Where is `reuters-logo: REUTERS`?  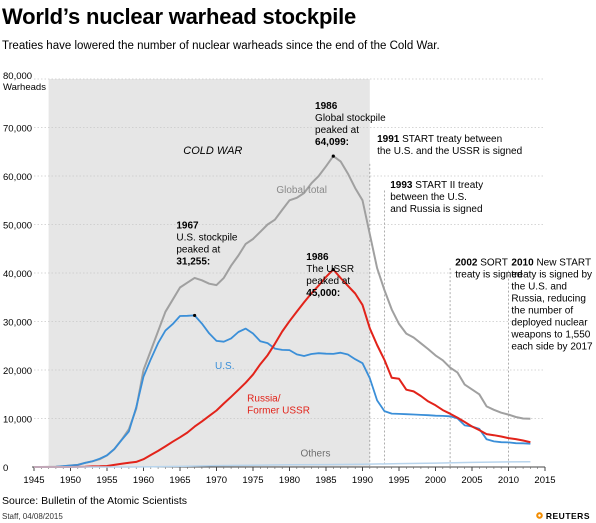 reuters-logo: REUTERS is located at coordinates (562, 516).